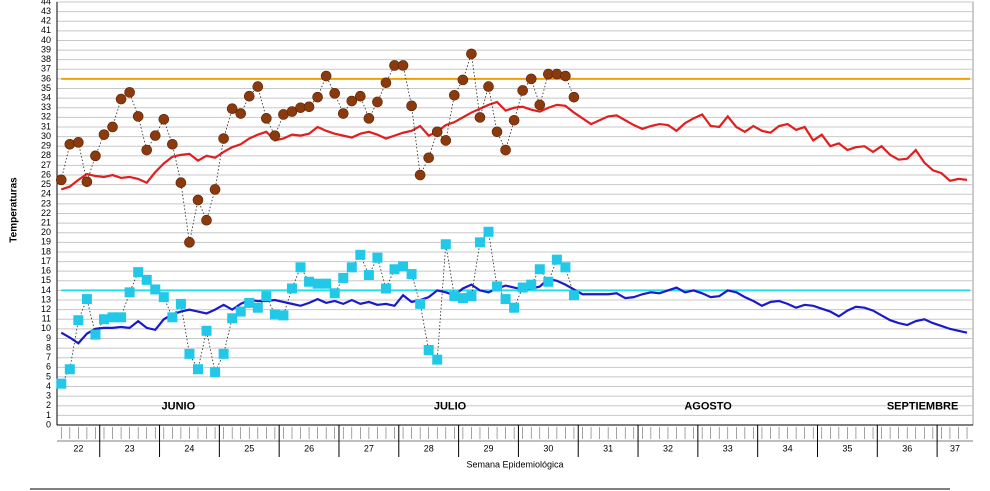 Image resolution: width=990 pixels, height=491 pixels. I want to click on series-line, so click(514, 311).